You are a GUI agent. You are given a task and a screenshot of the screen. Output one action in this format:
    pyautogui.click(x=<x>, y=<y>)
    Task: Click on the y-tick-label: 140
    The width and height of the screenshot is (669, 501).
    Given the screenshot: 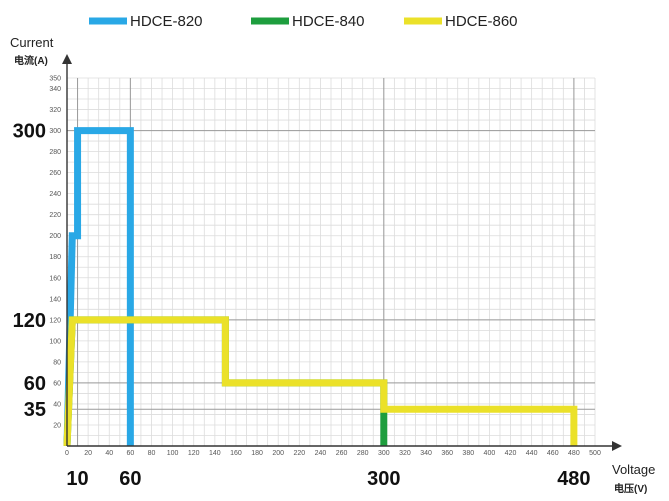 What is the action you would take?
    pyautogui.click(x=55, y=299)
    